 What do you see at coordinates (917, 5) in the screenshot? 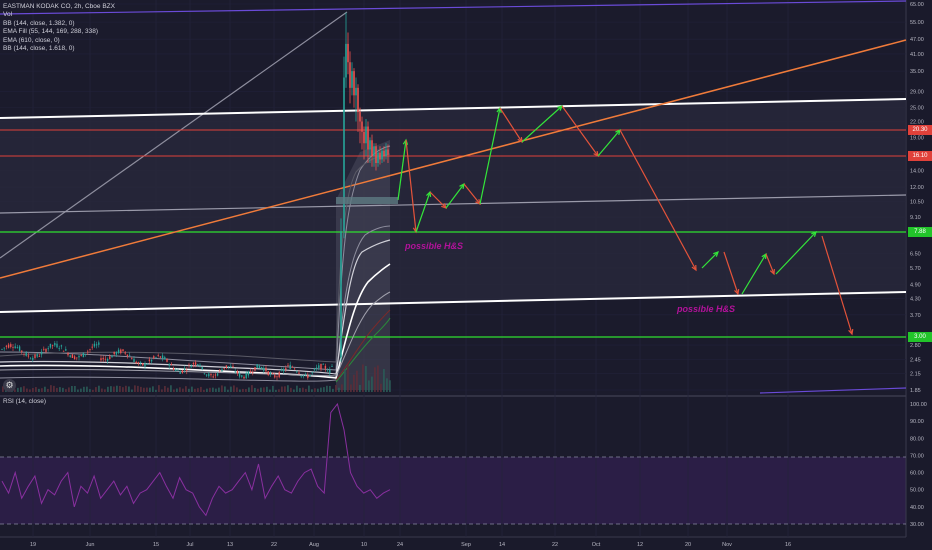
I see `price-tick-label: 65.00` at bounding box center [917, 5].